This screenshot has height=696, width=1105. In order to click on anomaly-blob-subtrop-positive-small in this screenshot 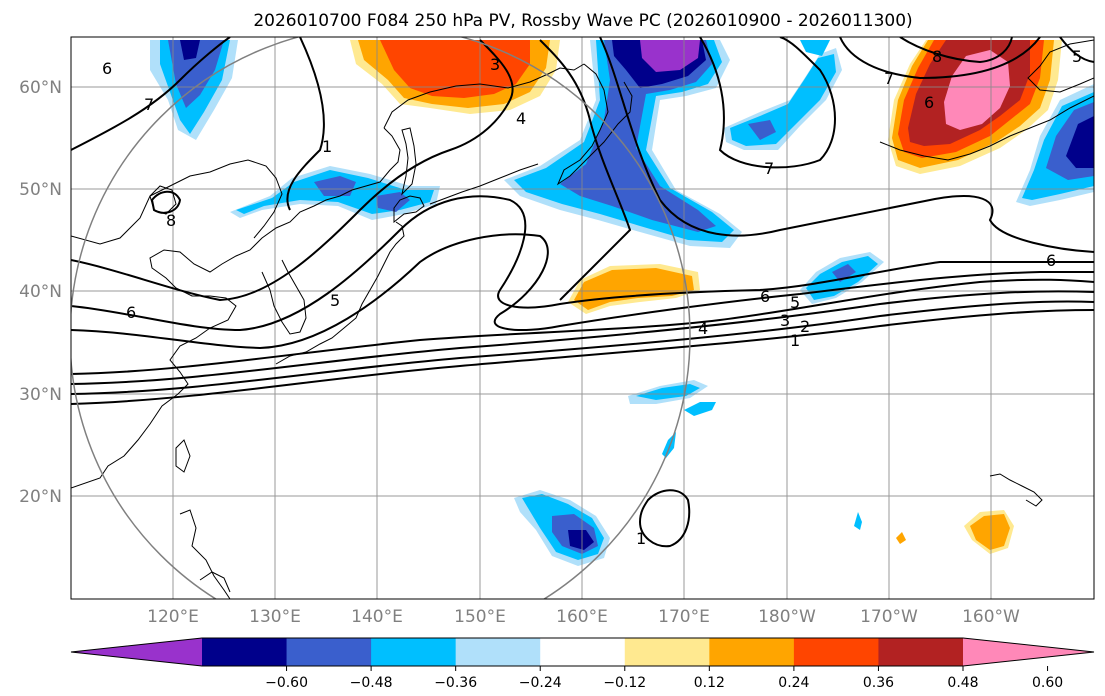, I will do `click(901, 538)`.